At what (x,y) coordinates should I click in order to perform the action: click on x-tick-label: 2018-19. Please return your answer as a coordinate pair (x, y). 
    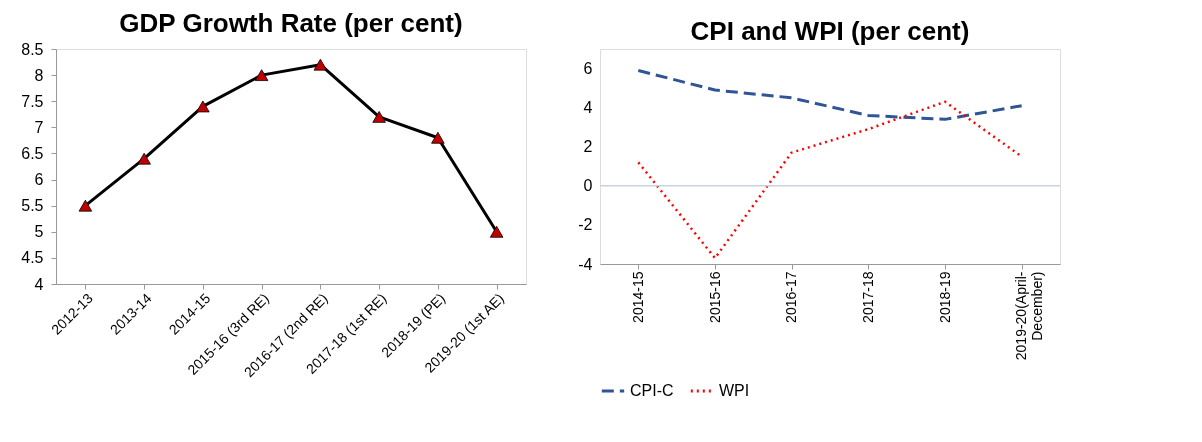
    Looking at the image, I should click on (944, 297).